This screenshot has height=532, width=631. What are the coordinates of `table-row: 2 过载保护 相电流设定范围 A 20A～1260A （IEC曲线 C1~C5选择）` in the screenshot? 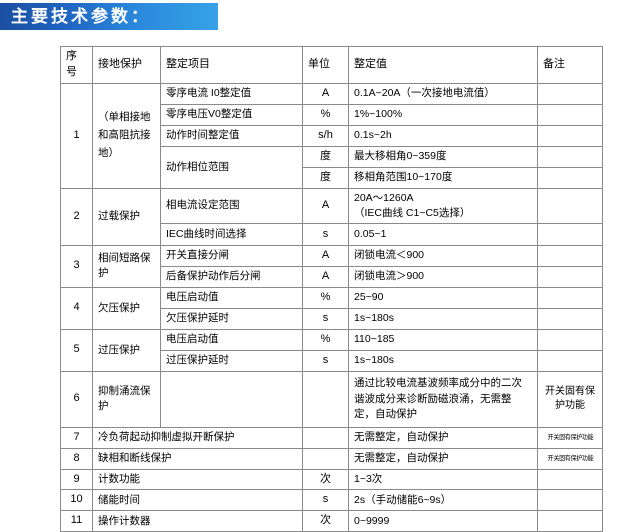 It's located at (331, 217).